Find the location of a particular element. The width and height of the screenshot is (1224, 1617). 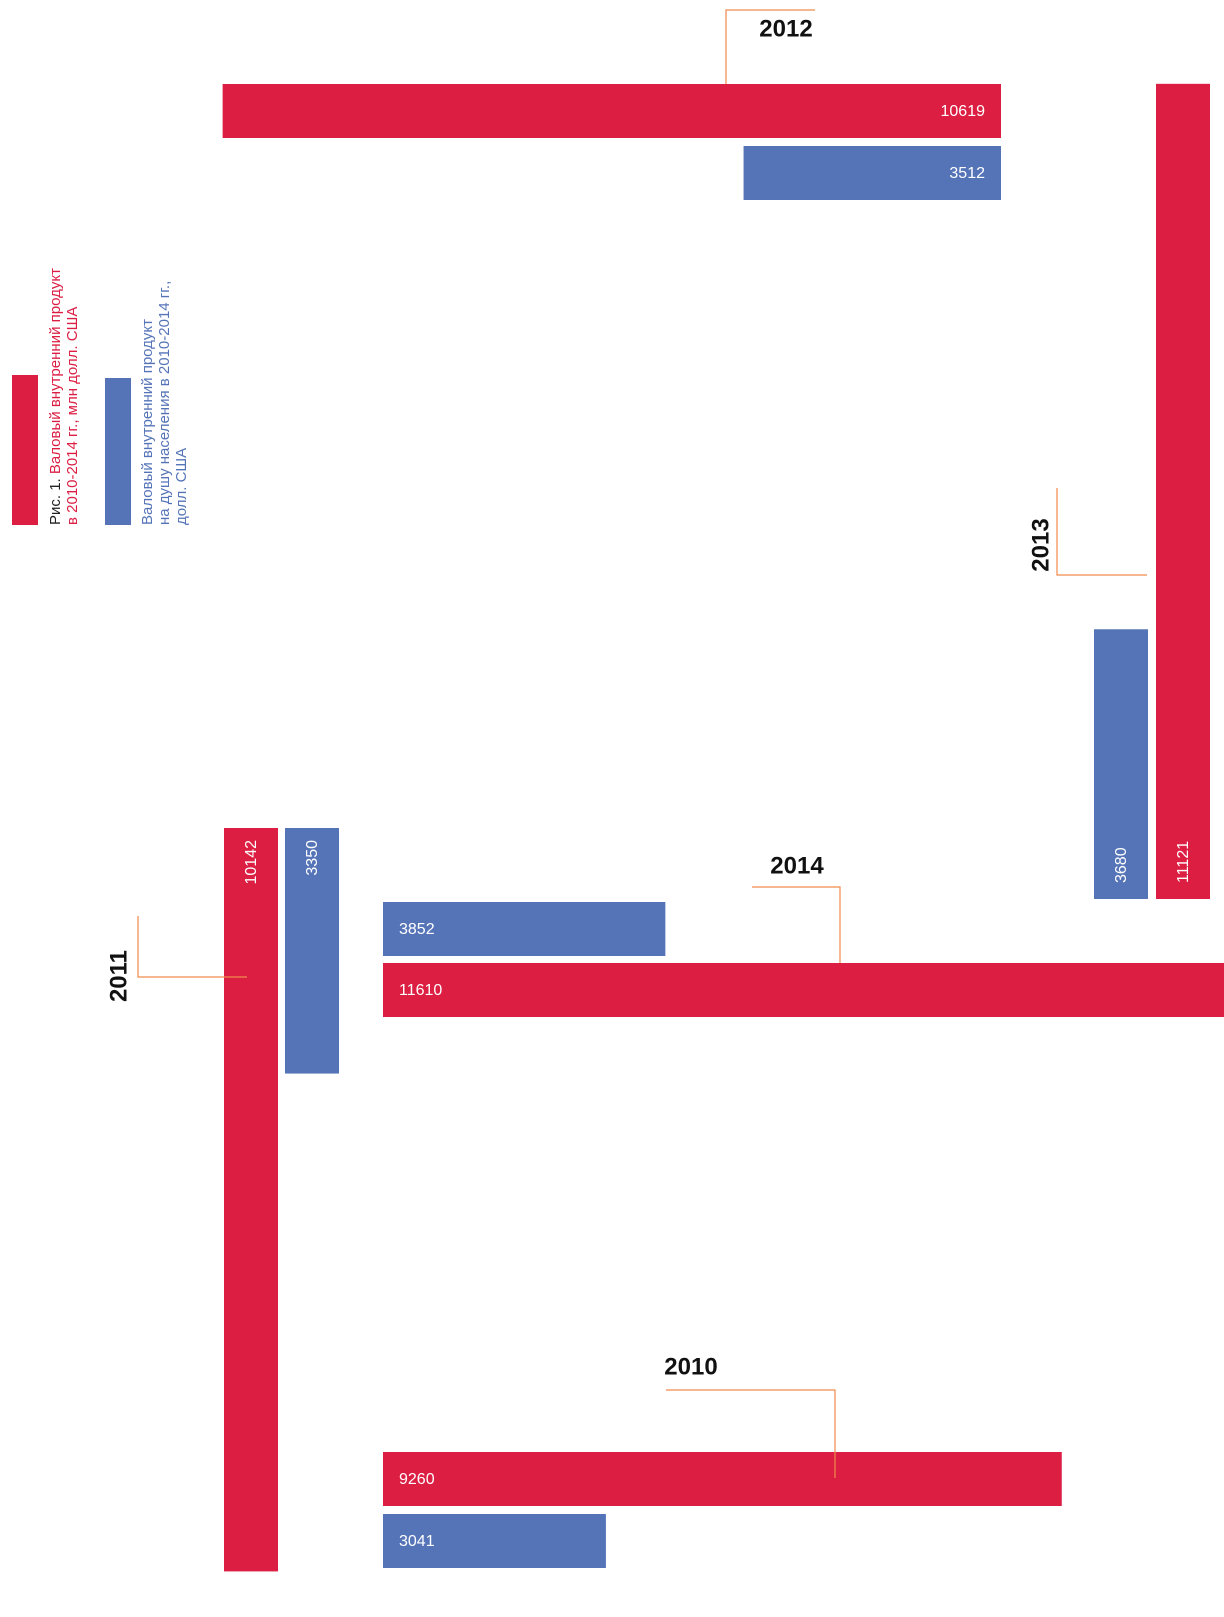

value-label: 3852 is located at coordinates (417, 929).